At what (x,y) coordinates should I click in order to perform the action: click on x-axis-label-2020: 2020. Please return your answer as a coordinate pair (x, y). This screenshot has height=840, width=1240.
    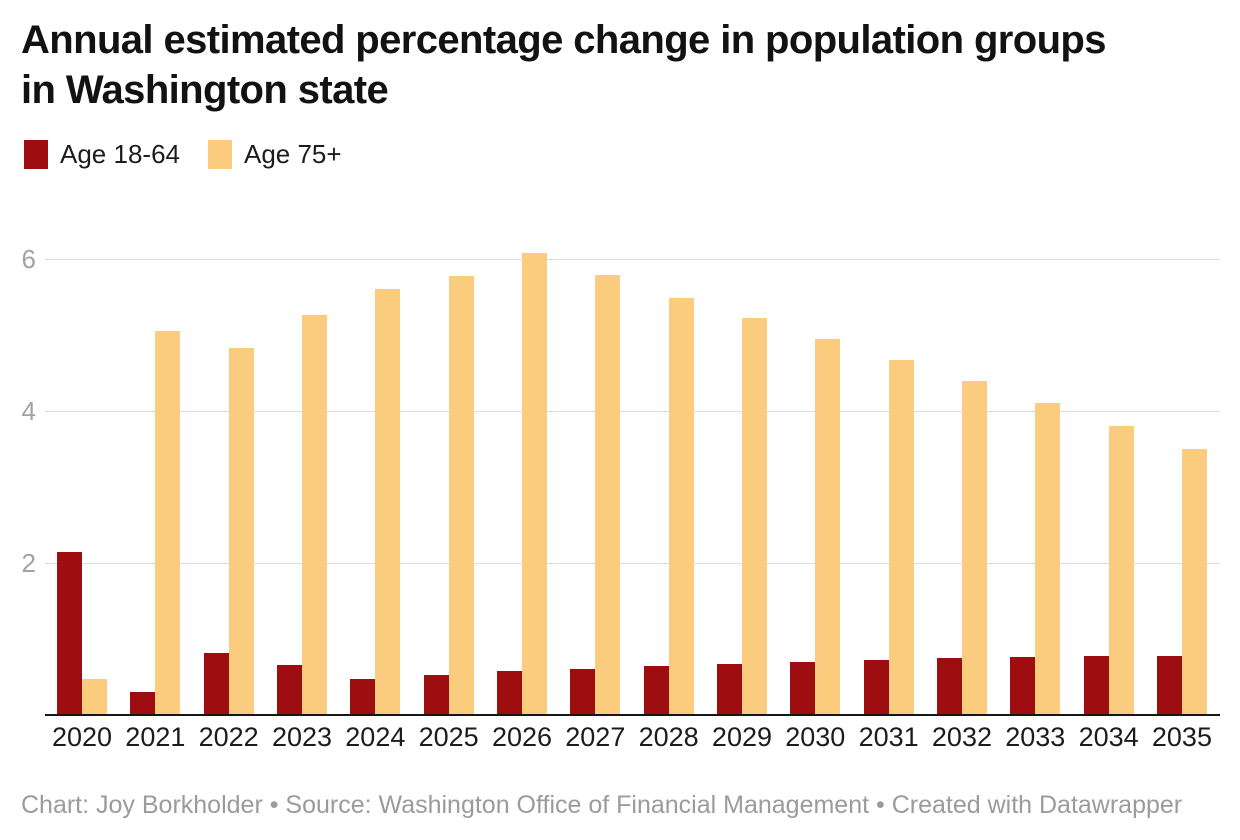
    Looking at the image, I should click on (82, 737).